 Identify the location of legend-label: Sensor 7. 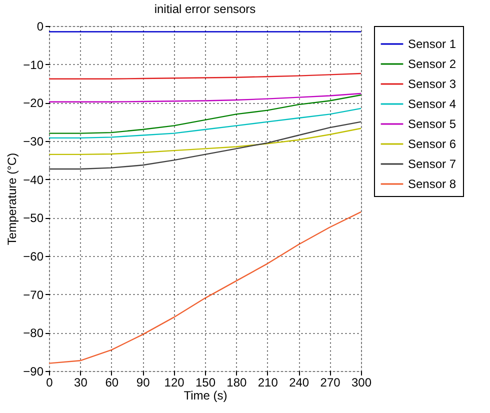
(432, 164).